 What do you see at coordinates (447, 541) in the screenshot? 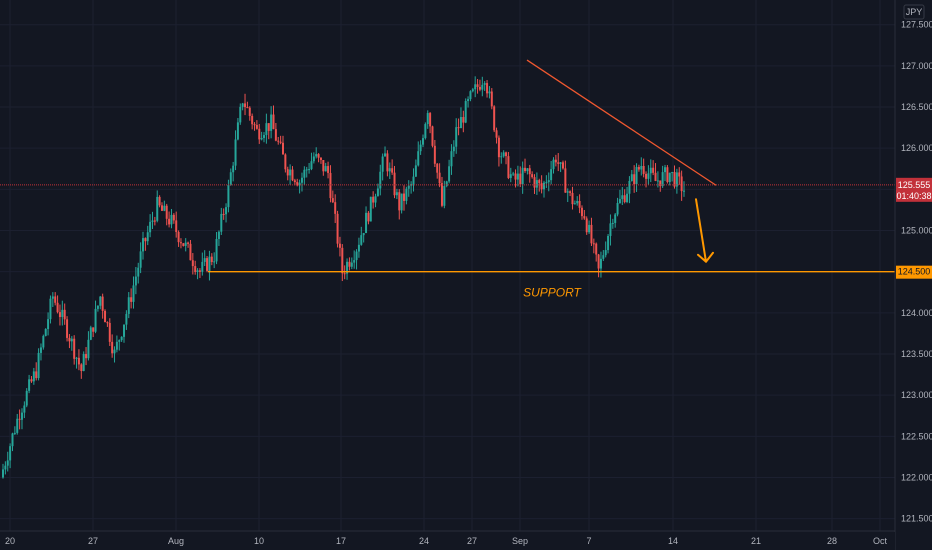
I see `time-axis` at bounding box center [447, 541].